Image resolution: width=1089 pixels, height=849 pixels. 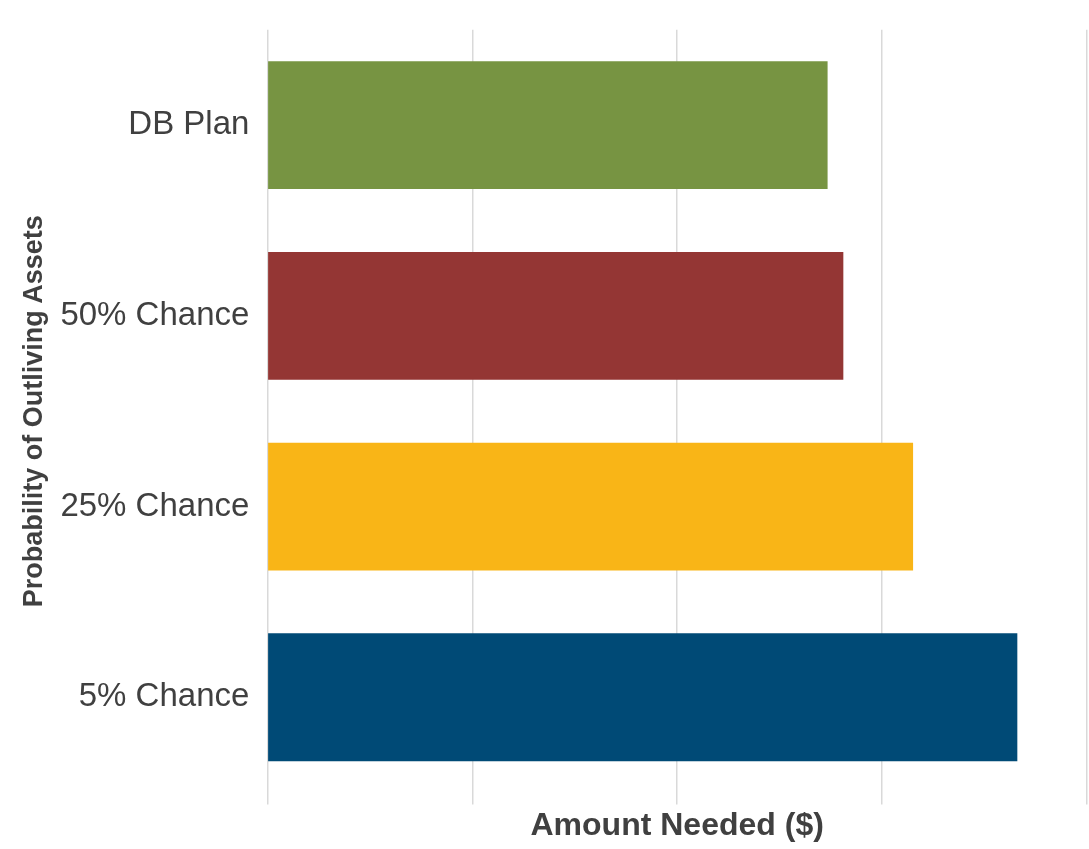 I want to click on y-tick-label: 5% Chance, so click(x=164, y=695).